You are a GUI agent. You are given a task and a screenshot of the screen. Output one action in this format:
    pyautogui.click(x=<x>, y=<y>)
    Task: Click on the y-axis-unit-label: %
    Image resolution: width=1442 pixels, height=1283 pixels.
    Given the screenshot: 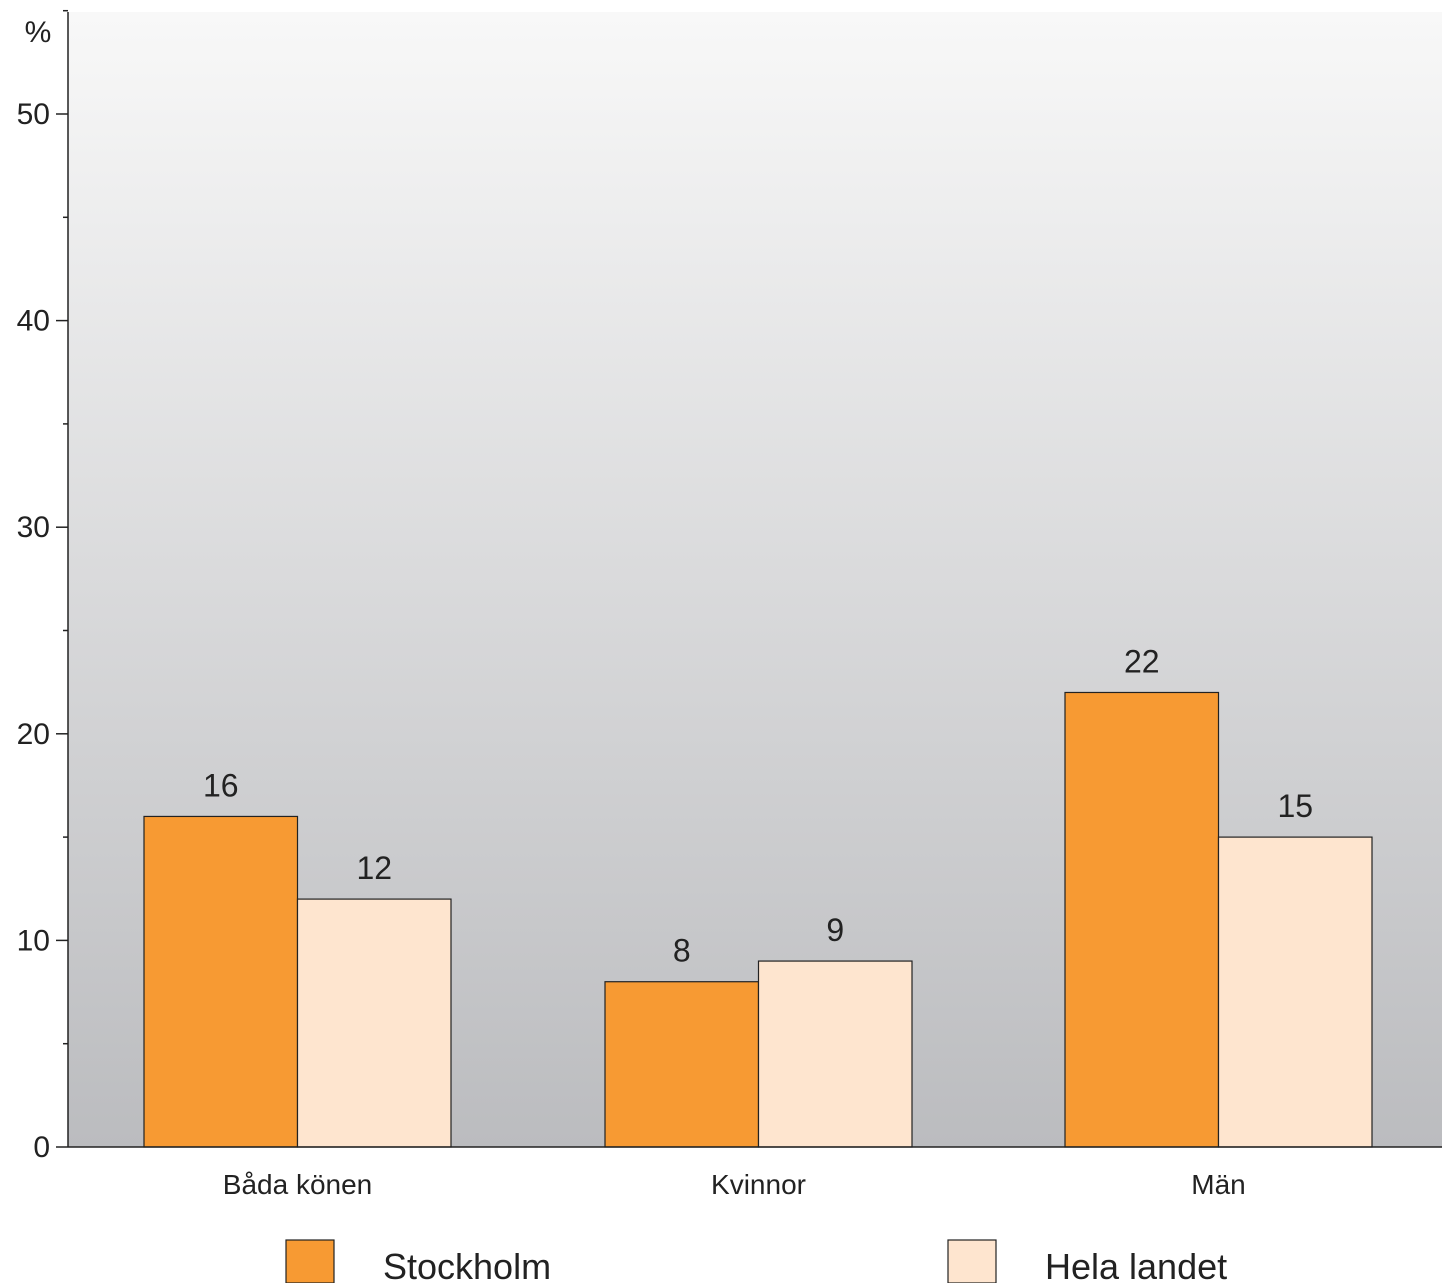 What is the action you would take?
    pyautogui.click(x=38, y=32)
    